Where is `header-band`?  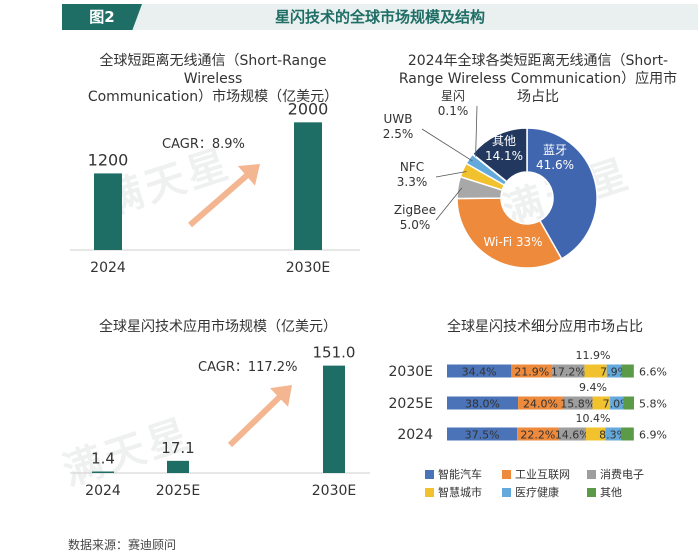 header-band is located at coordinates (380, 17).